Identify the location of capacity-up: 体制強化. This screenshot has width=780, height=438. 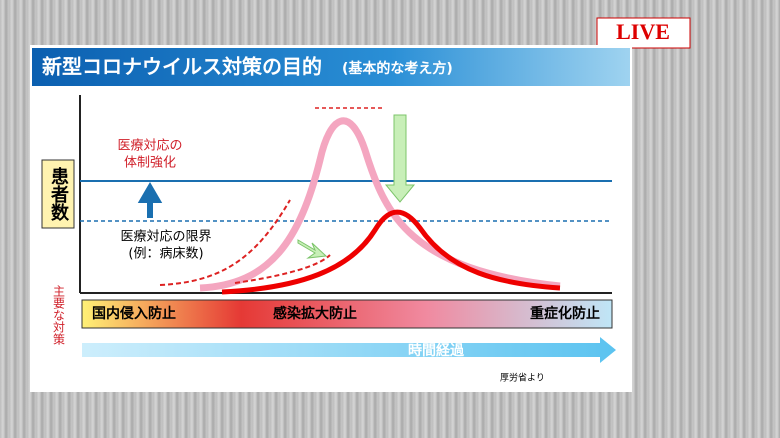
(150, 163).